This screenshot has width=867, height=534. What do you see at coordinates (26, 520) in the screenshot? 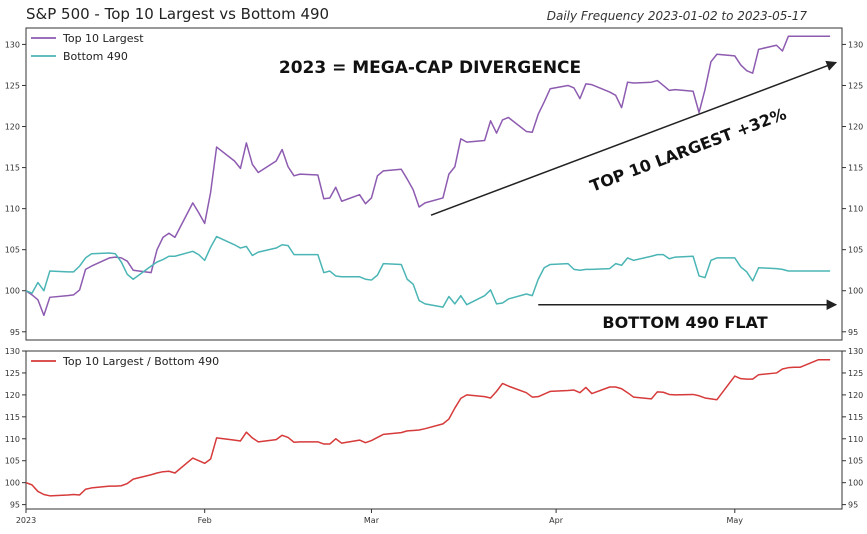
I see `xtick-label: 2023` at bounding box center [26, 520].